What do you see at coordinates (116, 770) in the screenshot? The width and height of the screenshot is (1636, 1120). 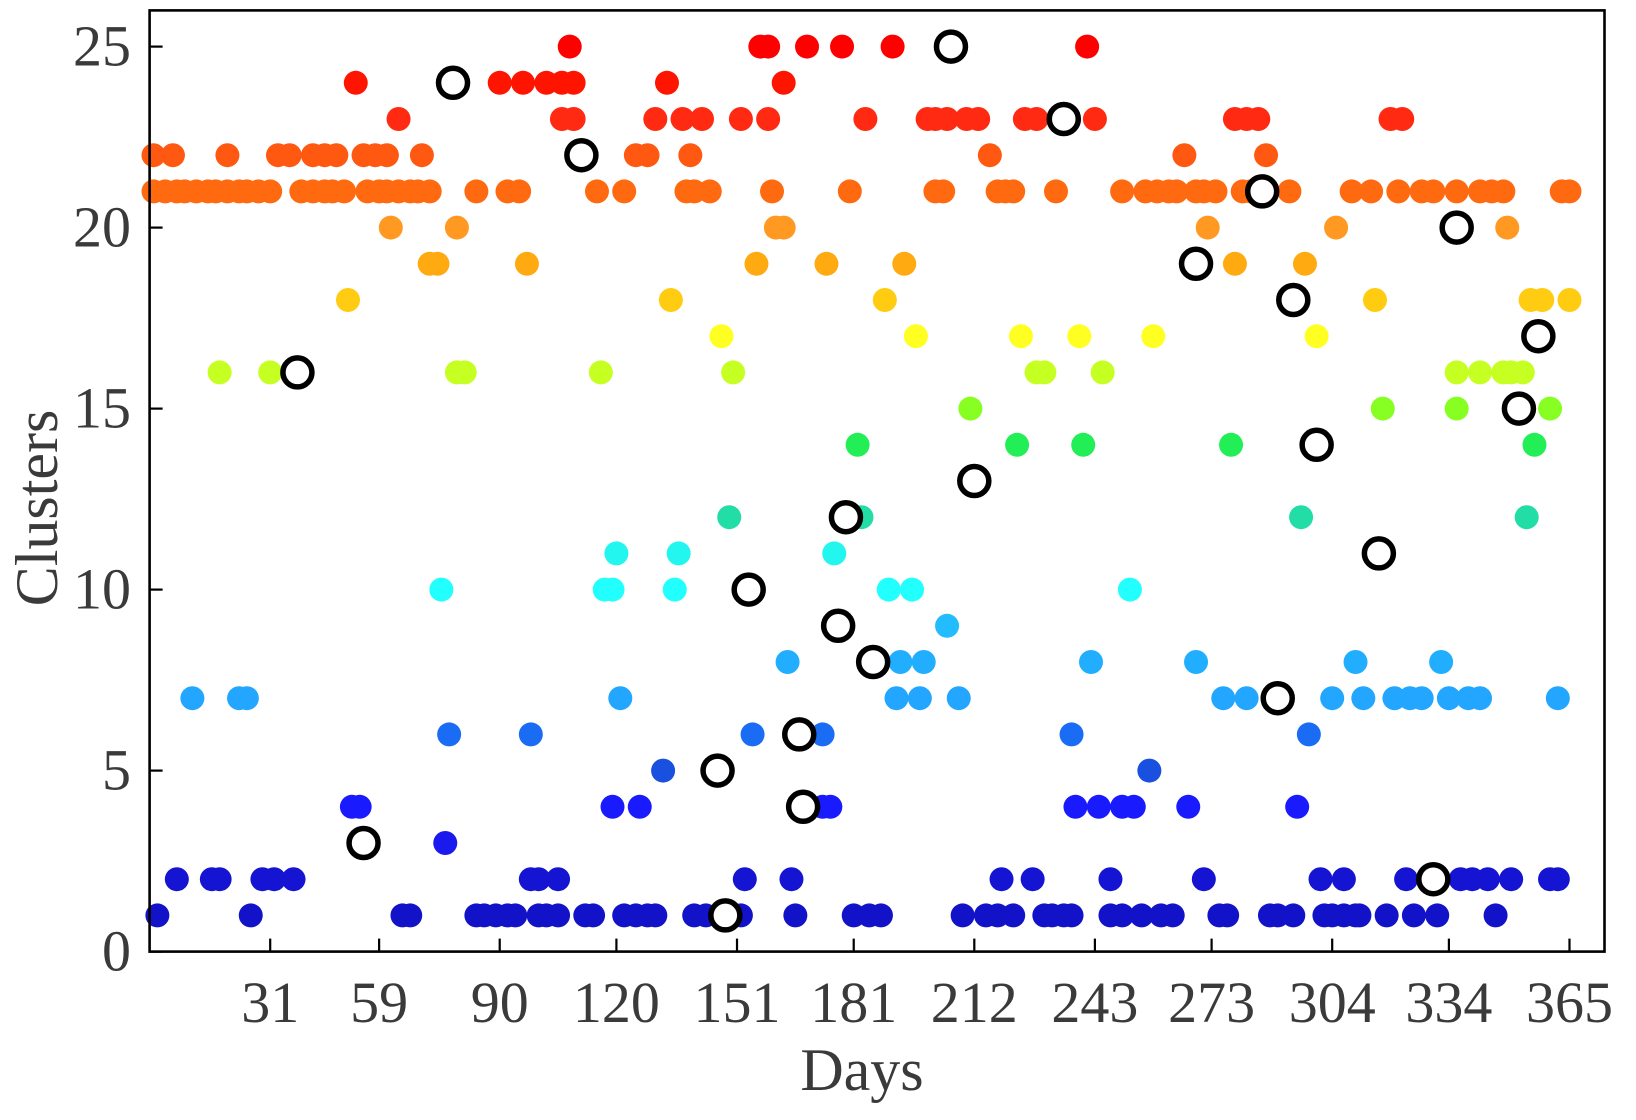 I see `y-tick-label: 5` at bounding box center [116, 770].